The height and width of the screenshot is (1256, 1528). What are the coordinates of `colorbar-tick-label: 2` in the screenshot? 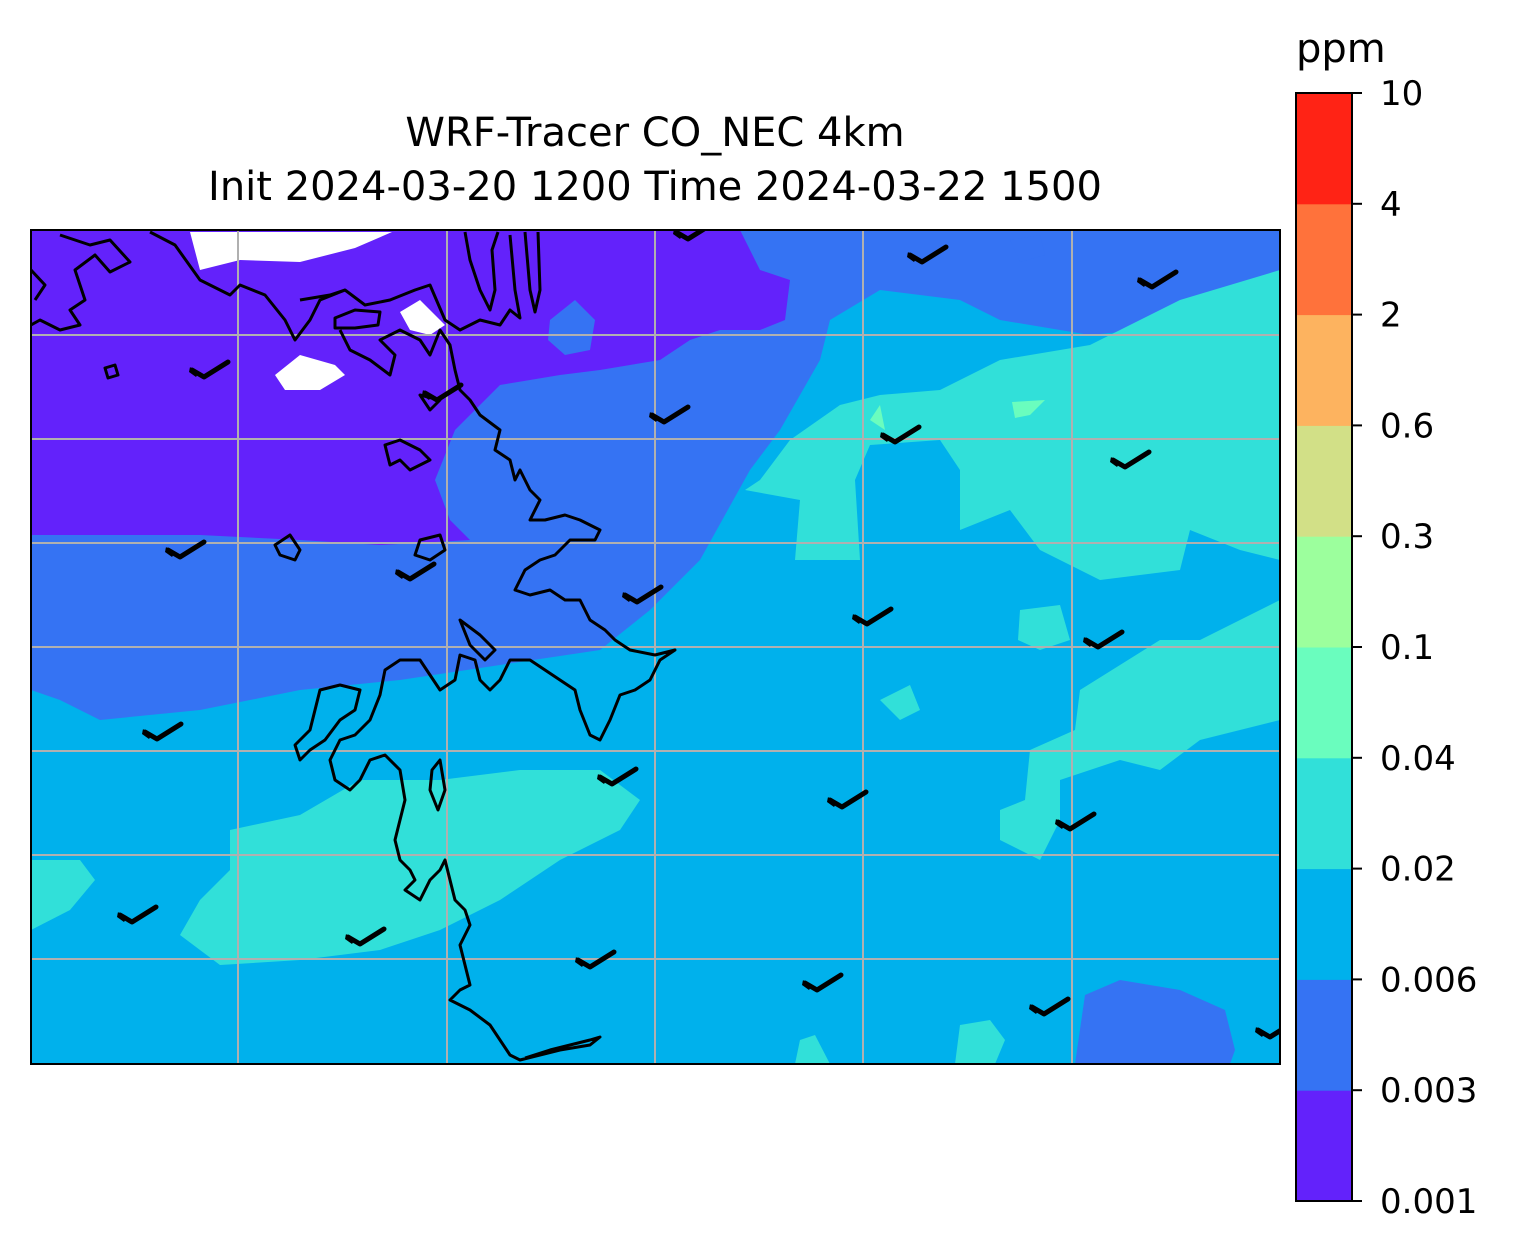 It's located at (1391, 316).